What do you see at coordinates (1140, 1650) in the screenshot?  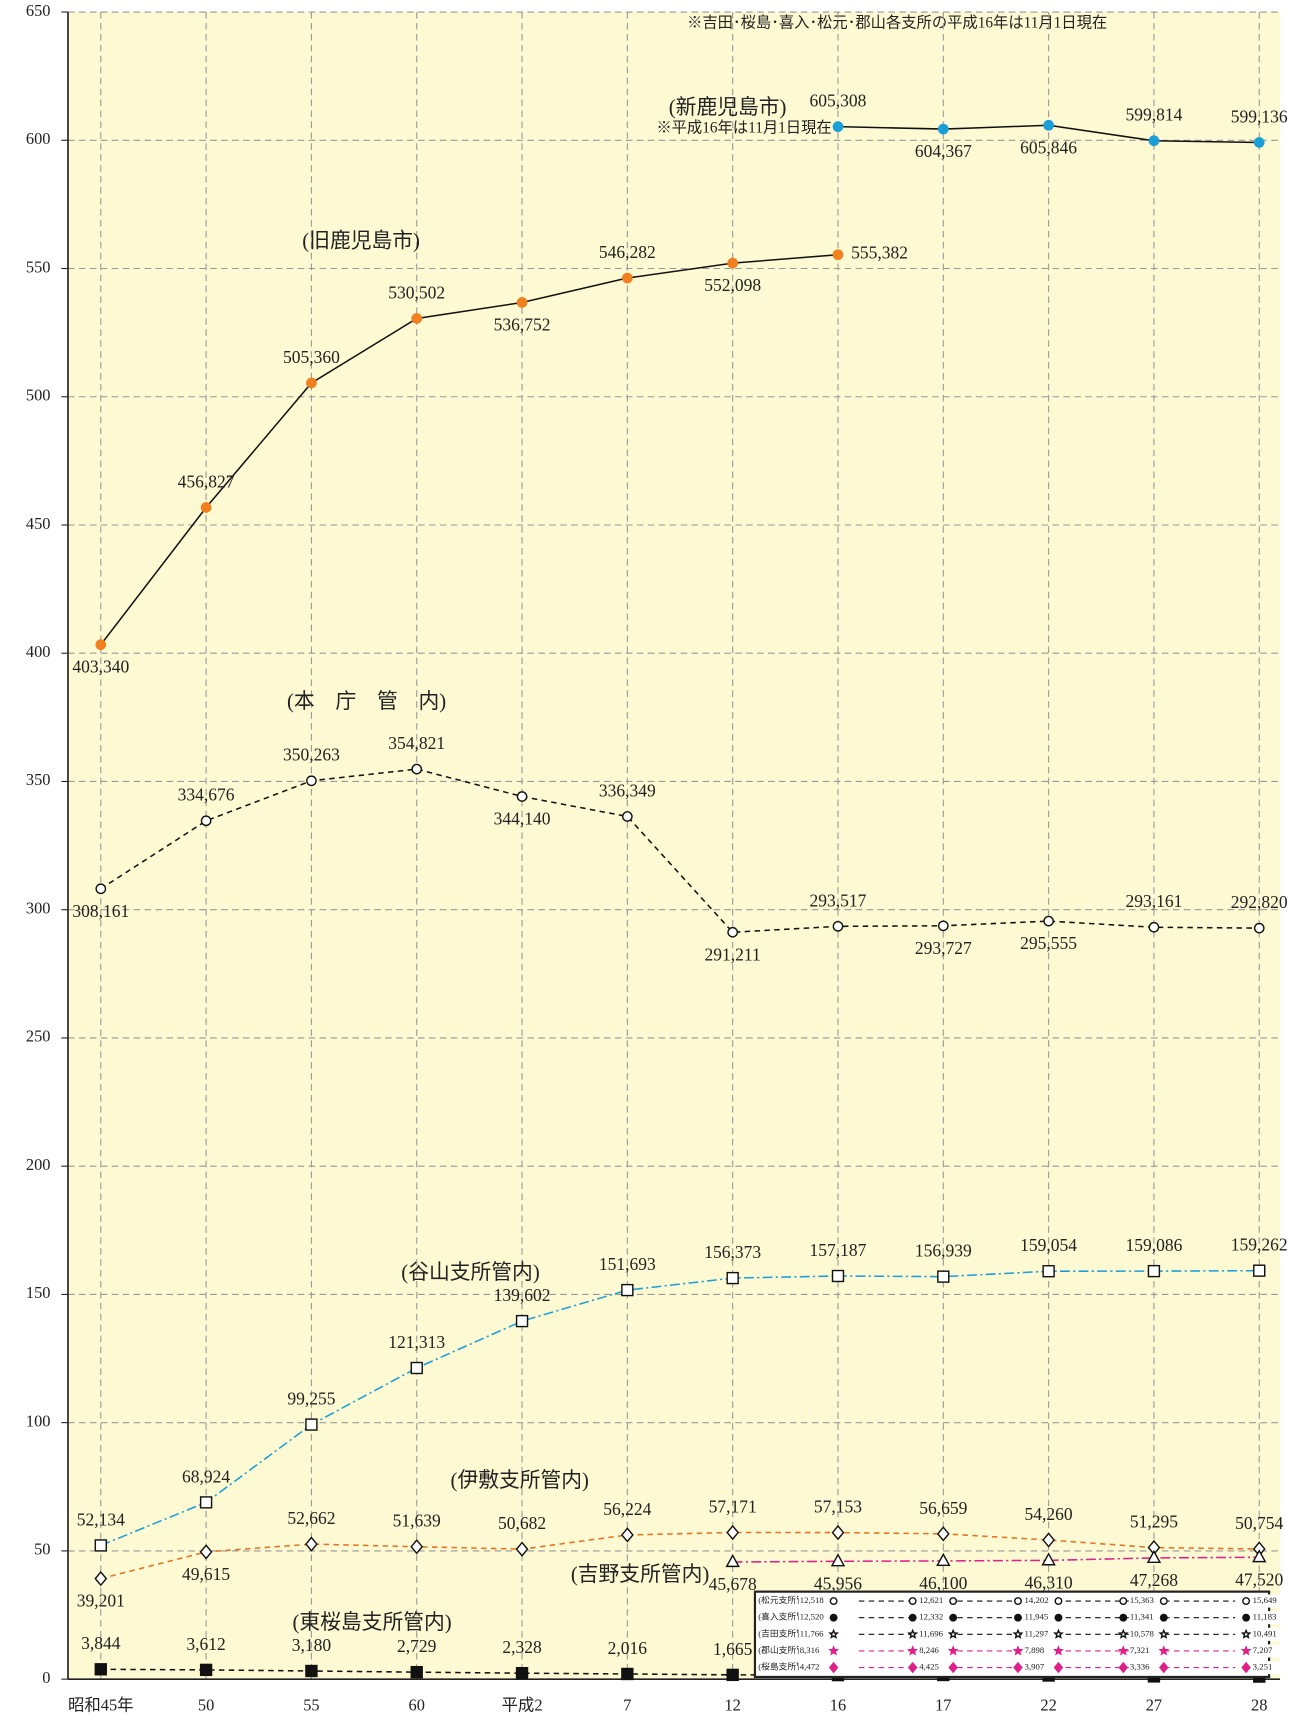 I see `inset-value: 7,321` at bounding box center [1140, 1650].